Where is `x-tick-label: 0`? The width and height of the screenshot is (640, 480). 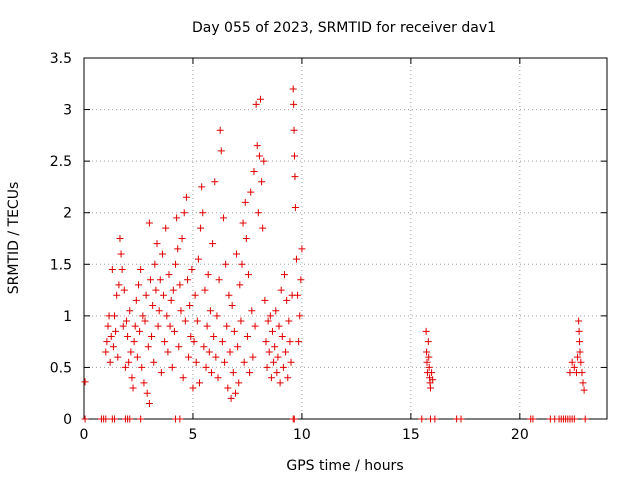 x-tick-label: 0 is located at coordinates (84, 435).